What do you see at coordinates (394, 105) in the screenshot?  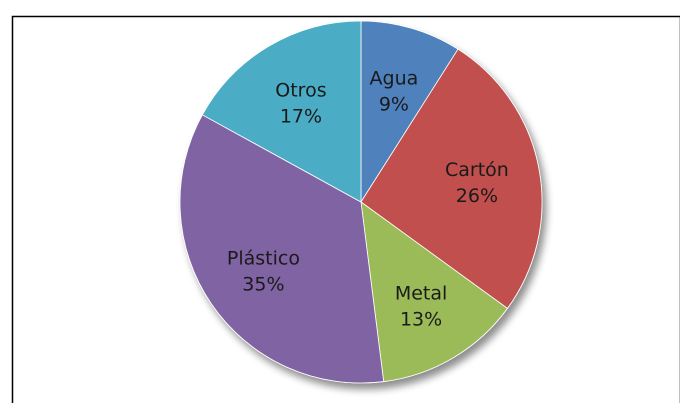 I see `slice-percent-agua: 9%` at bounding box center [394, 105].